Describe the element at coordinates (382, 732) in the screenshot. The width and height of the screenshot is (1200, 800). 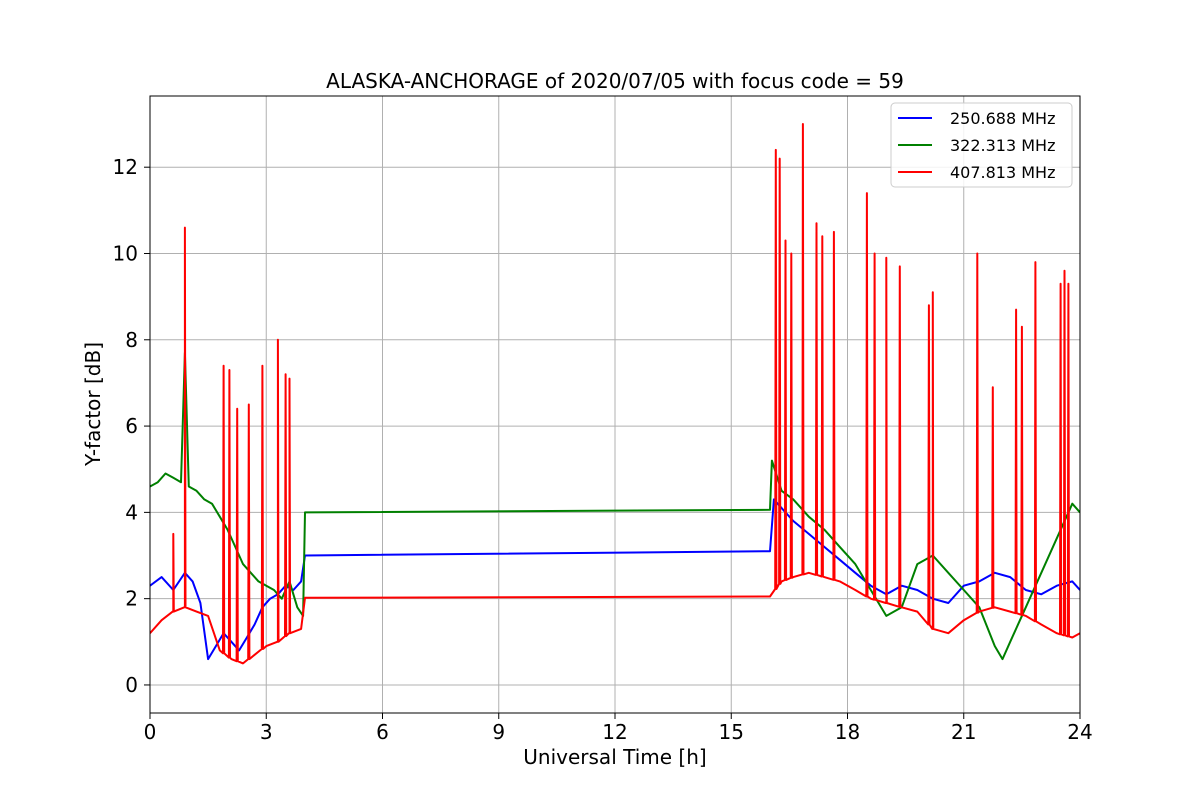
I see `x-tick-label: 6` at that location.